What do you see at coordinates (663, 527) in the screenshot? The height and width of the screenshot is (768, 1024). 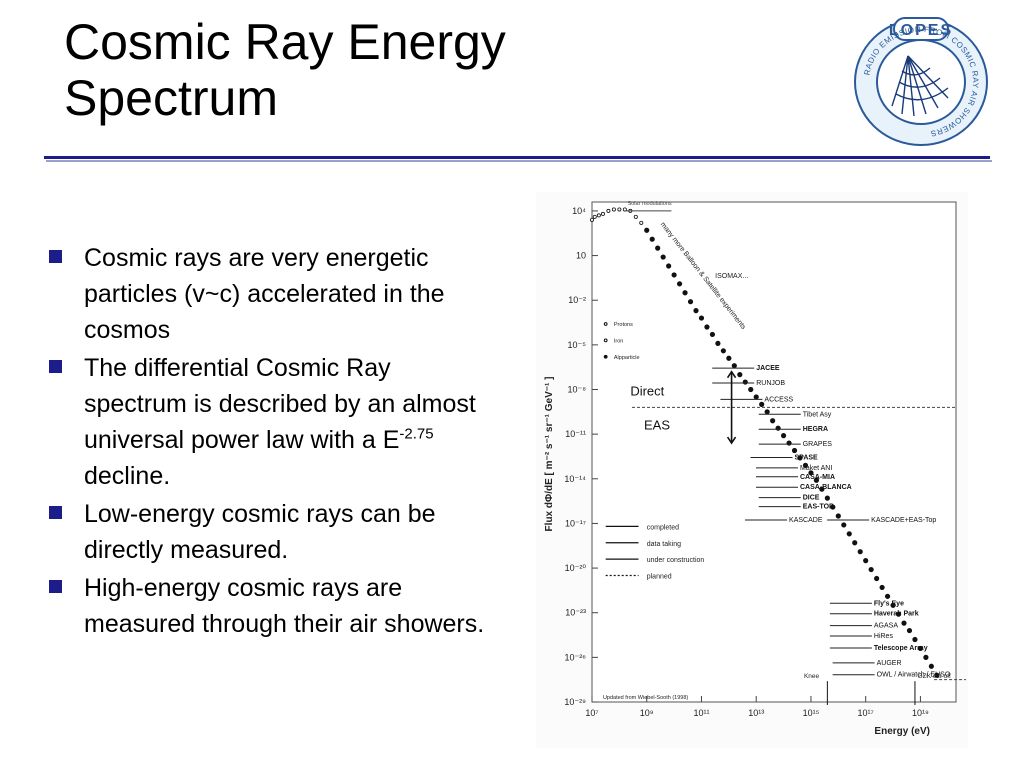 I see `legend-line-label: completed` at bounding box center [663, 527].